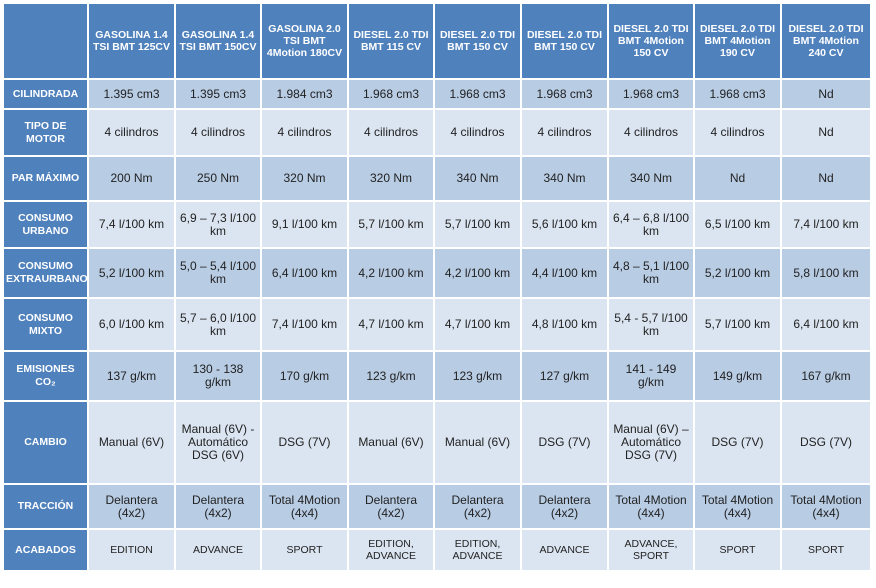 Image resolution: width=876 pixels, height=588 pixels. What do you see at coordinates (651, 41) in the screenshot?
I see `column-header: DIESEL 2.0 TDI BMT 4Motion 150 CV` at bounding box center [651, 41].